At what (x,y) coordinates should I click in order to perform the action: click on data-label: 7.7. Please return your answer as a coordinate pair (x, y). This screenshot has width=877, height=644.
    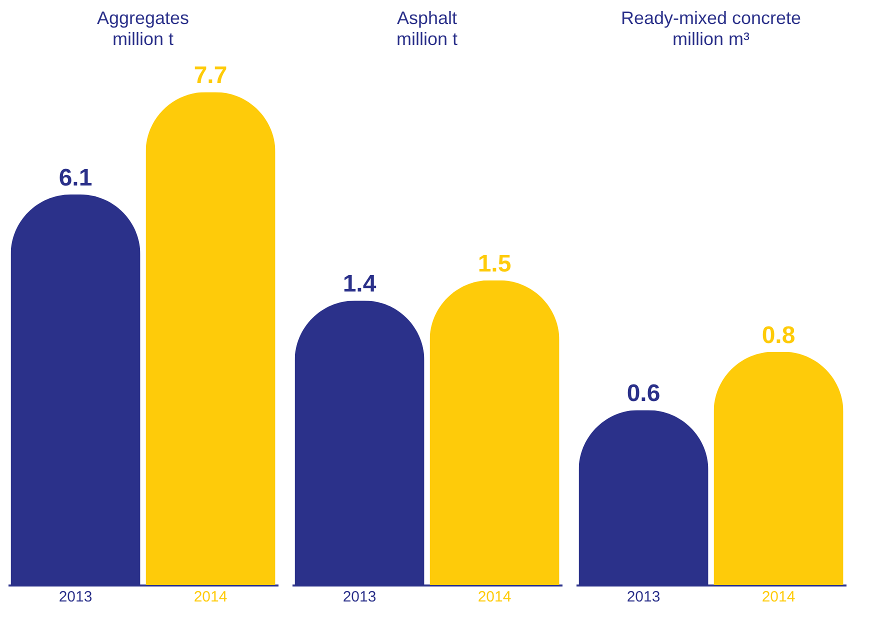
    Looking at the image, I should click on (211, 76).